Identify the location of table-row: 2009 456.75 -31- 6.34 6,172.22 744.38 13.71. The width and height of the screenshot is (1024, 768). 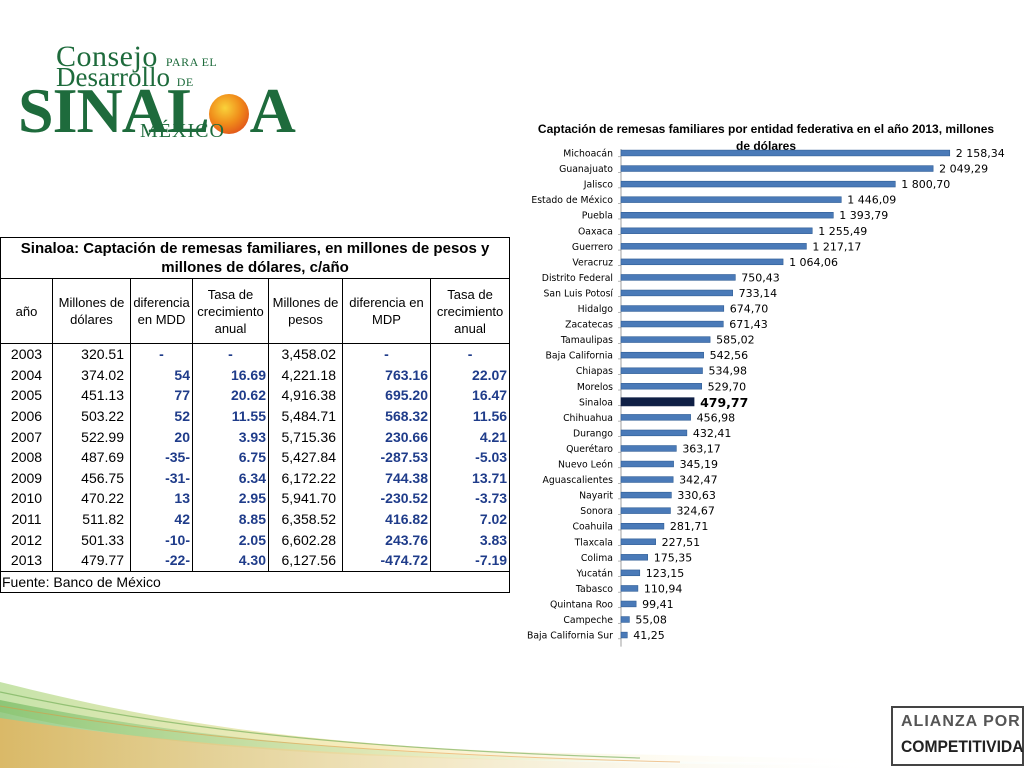
(255, 478).